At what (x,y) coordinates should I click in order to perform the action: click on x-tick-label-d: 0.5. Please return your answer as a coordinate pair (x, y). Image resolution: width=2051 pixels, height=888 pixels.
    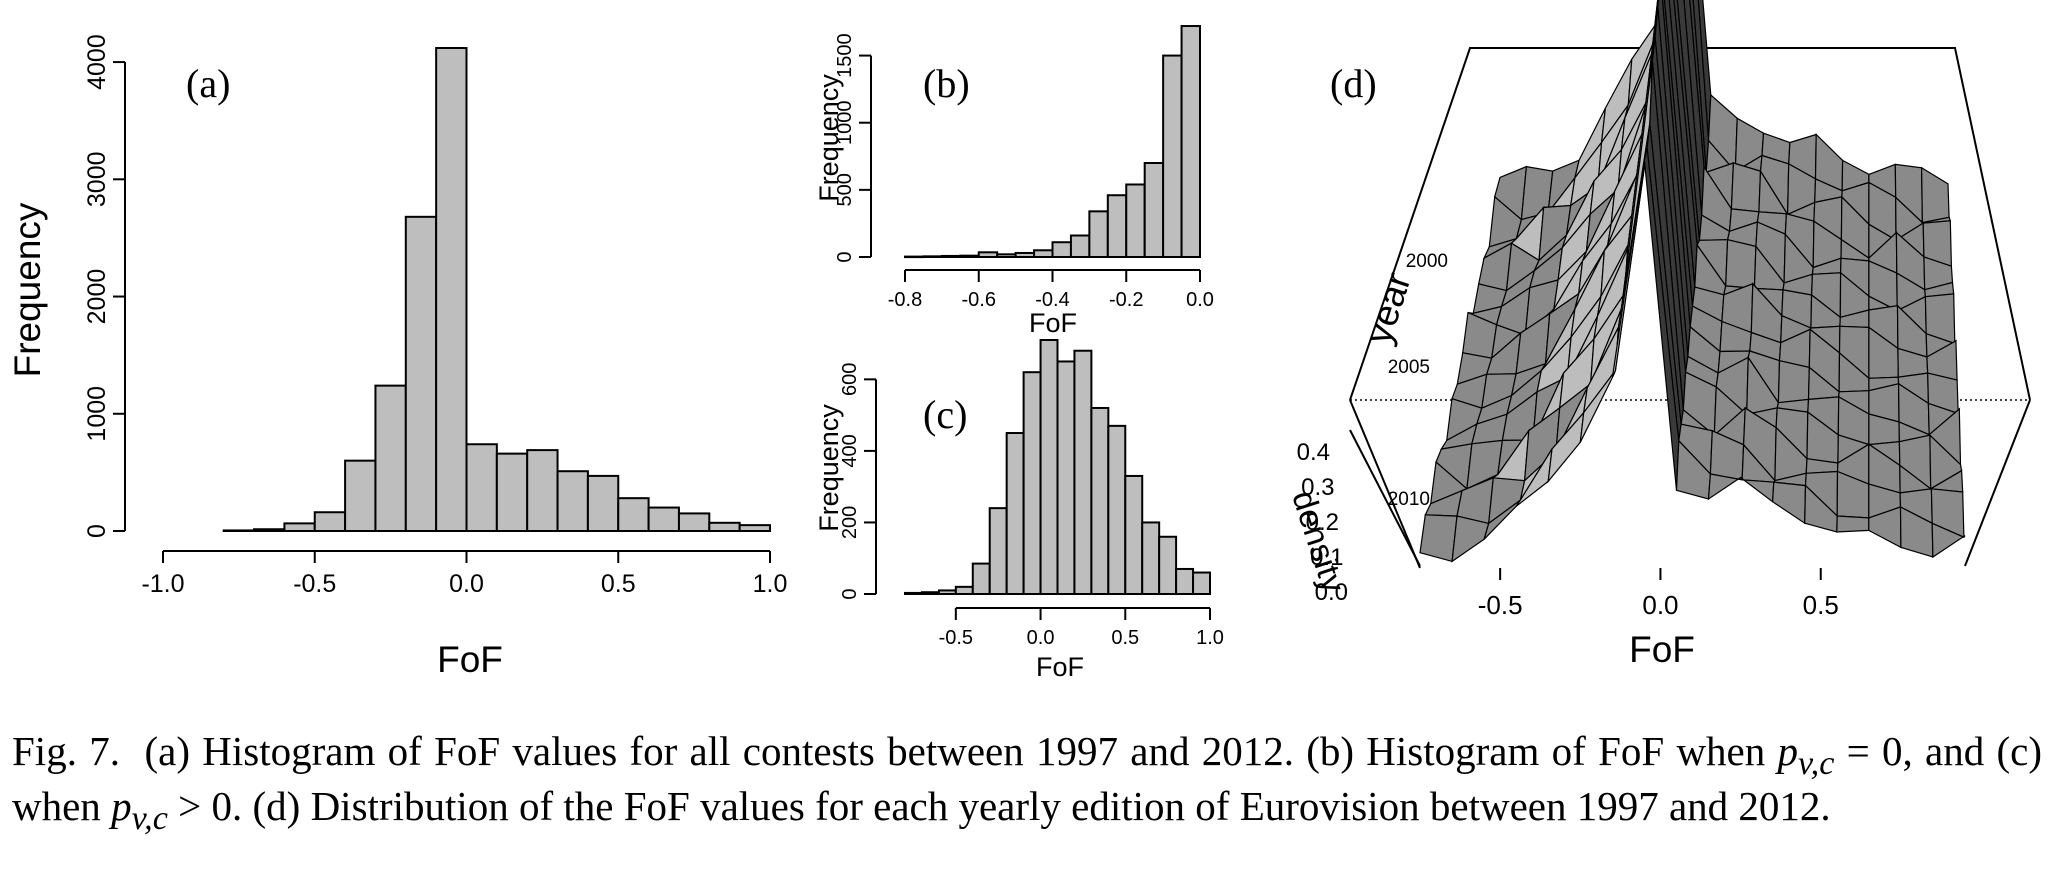
    Looking at the image, I should click on (1821, 605).